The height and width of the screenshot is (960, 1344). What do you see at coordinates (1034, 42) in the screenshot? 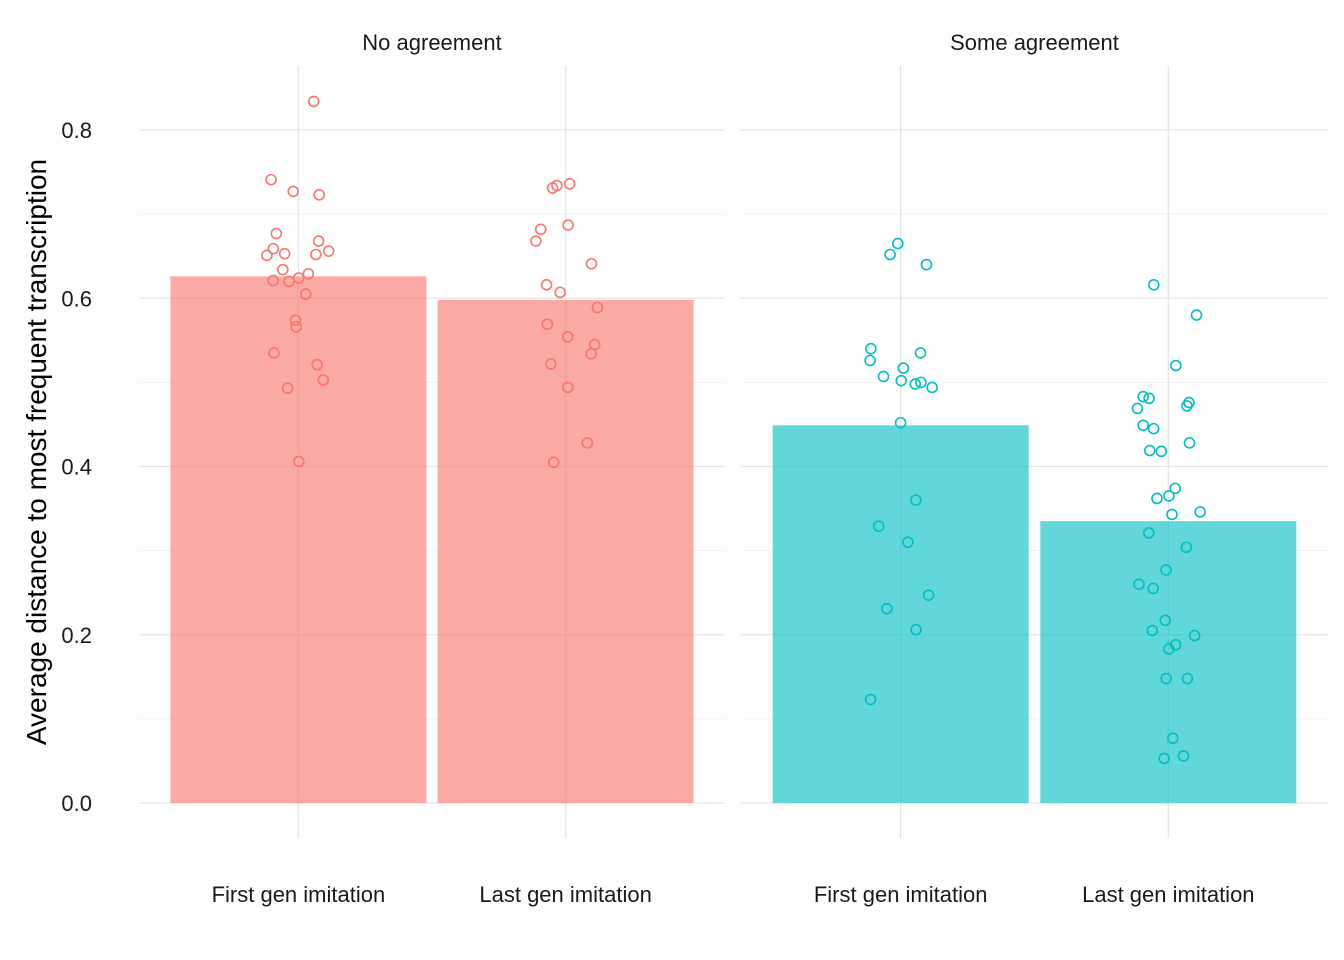
I see `facet-strip-label: Some agreement` at bounding box center [1034, 42].